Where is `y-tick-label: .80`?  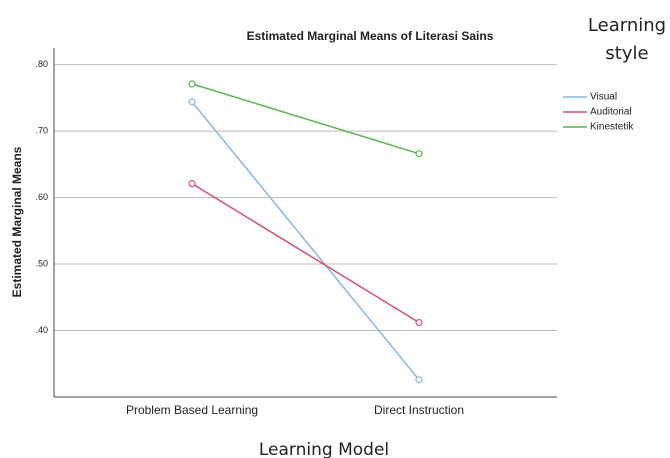 y-tick-label: .80 is located at coordinates (41, 64).